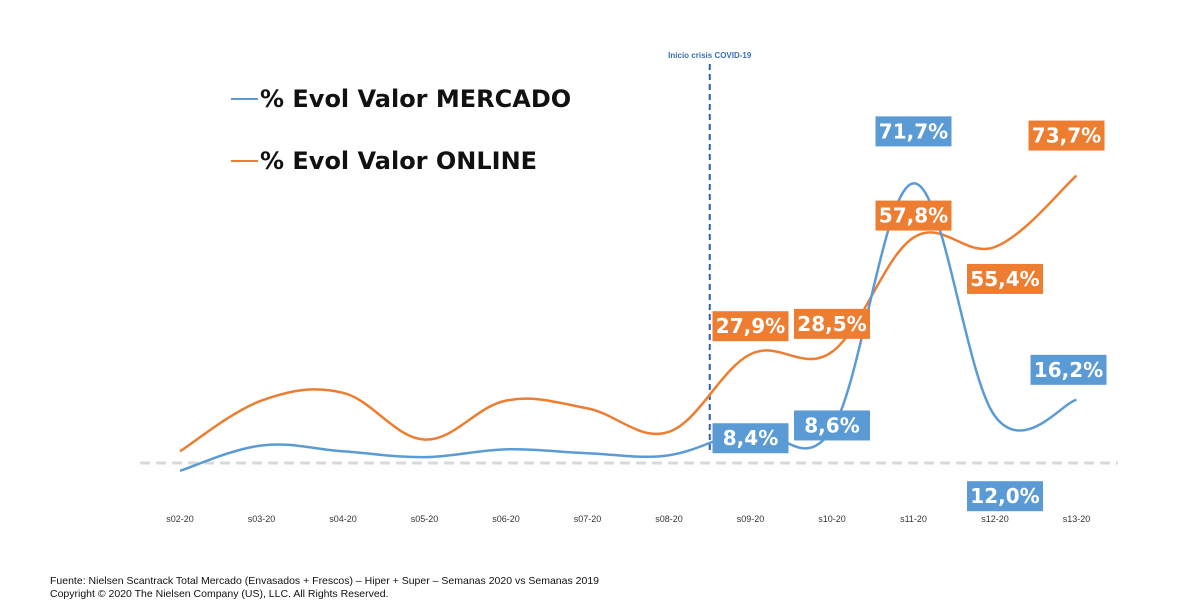 Image resolution: width=1196 pixels, height=605 pixels. I want to click on data-label-text: 73,7%, so click(1066, 136).